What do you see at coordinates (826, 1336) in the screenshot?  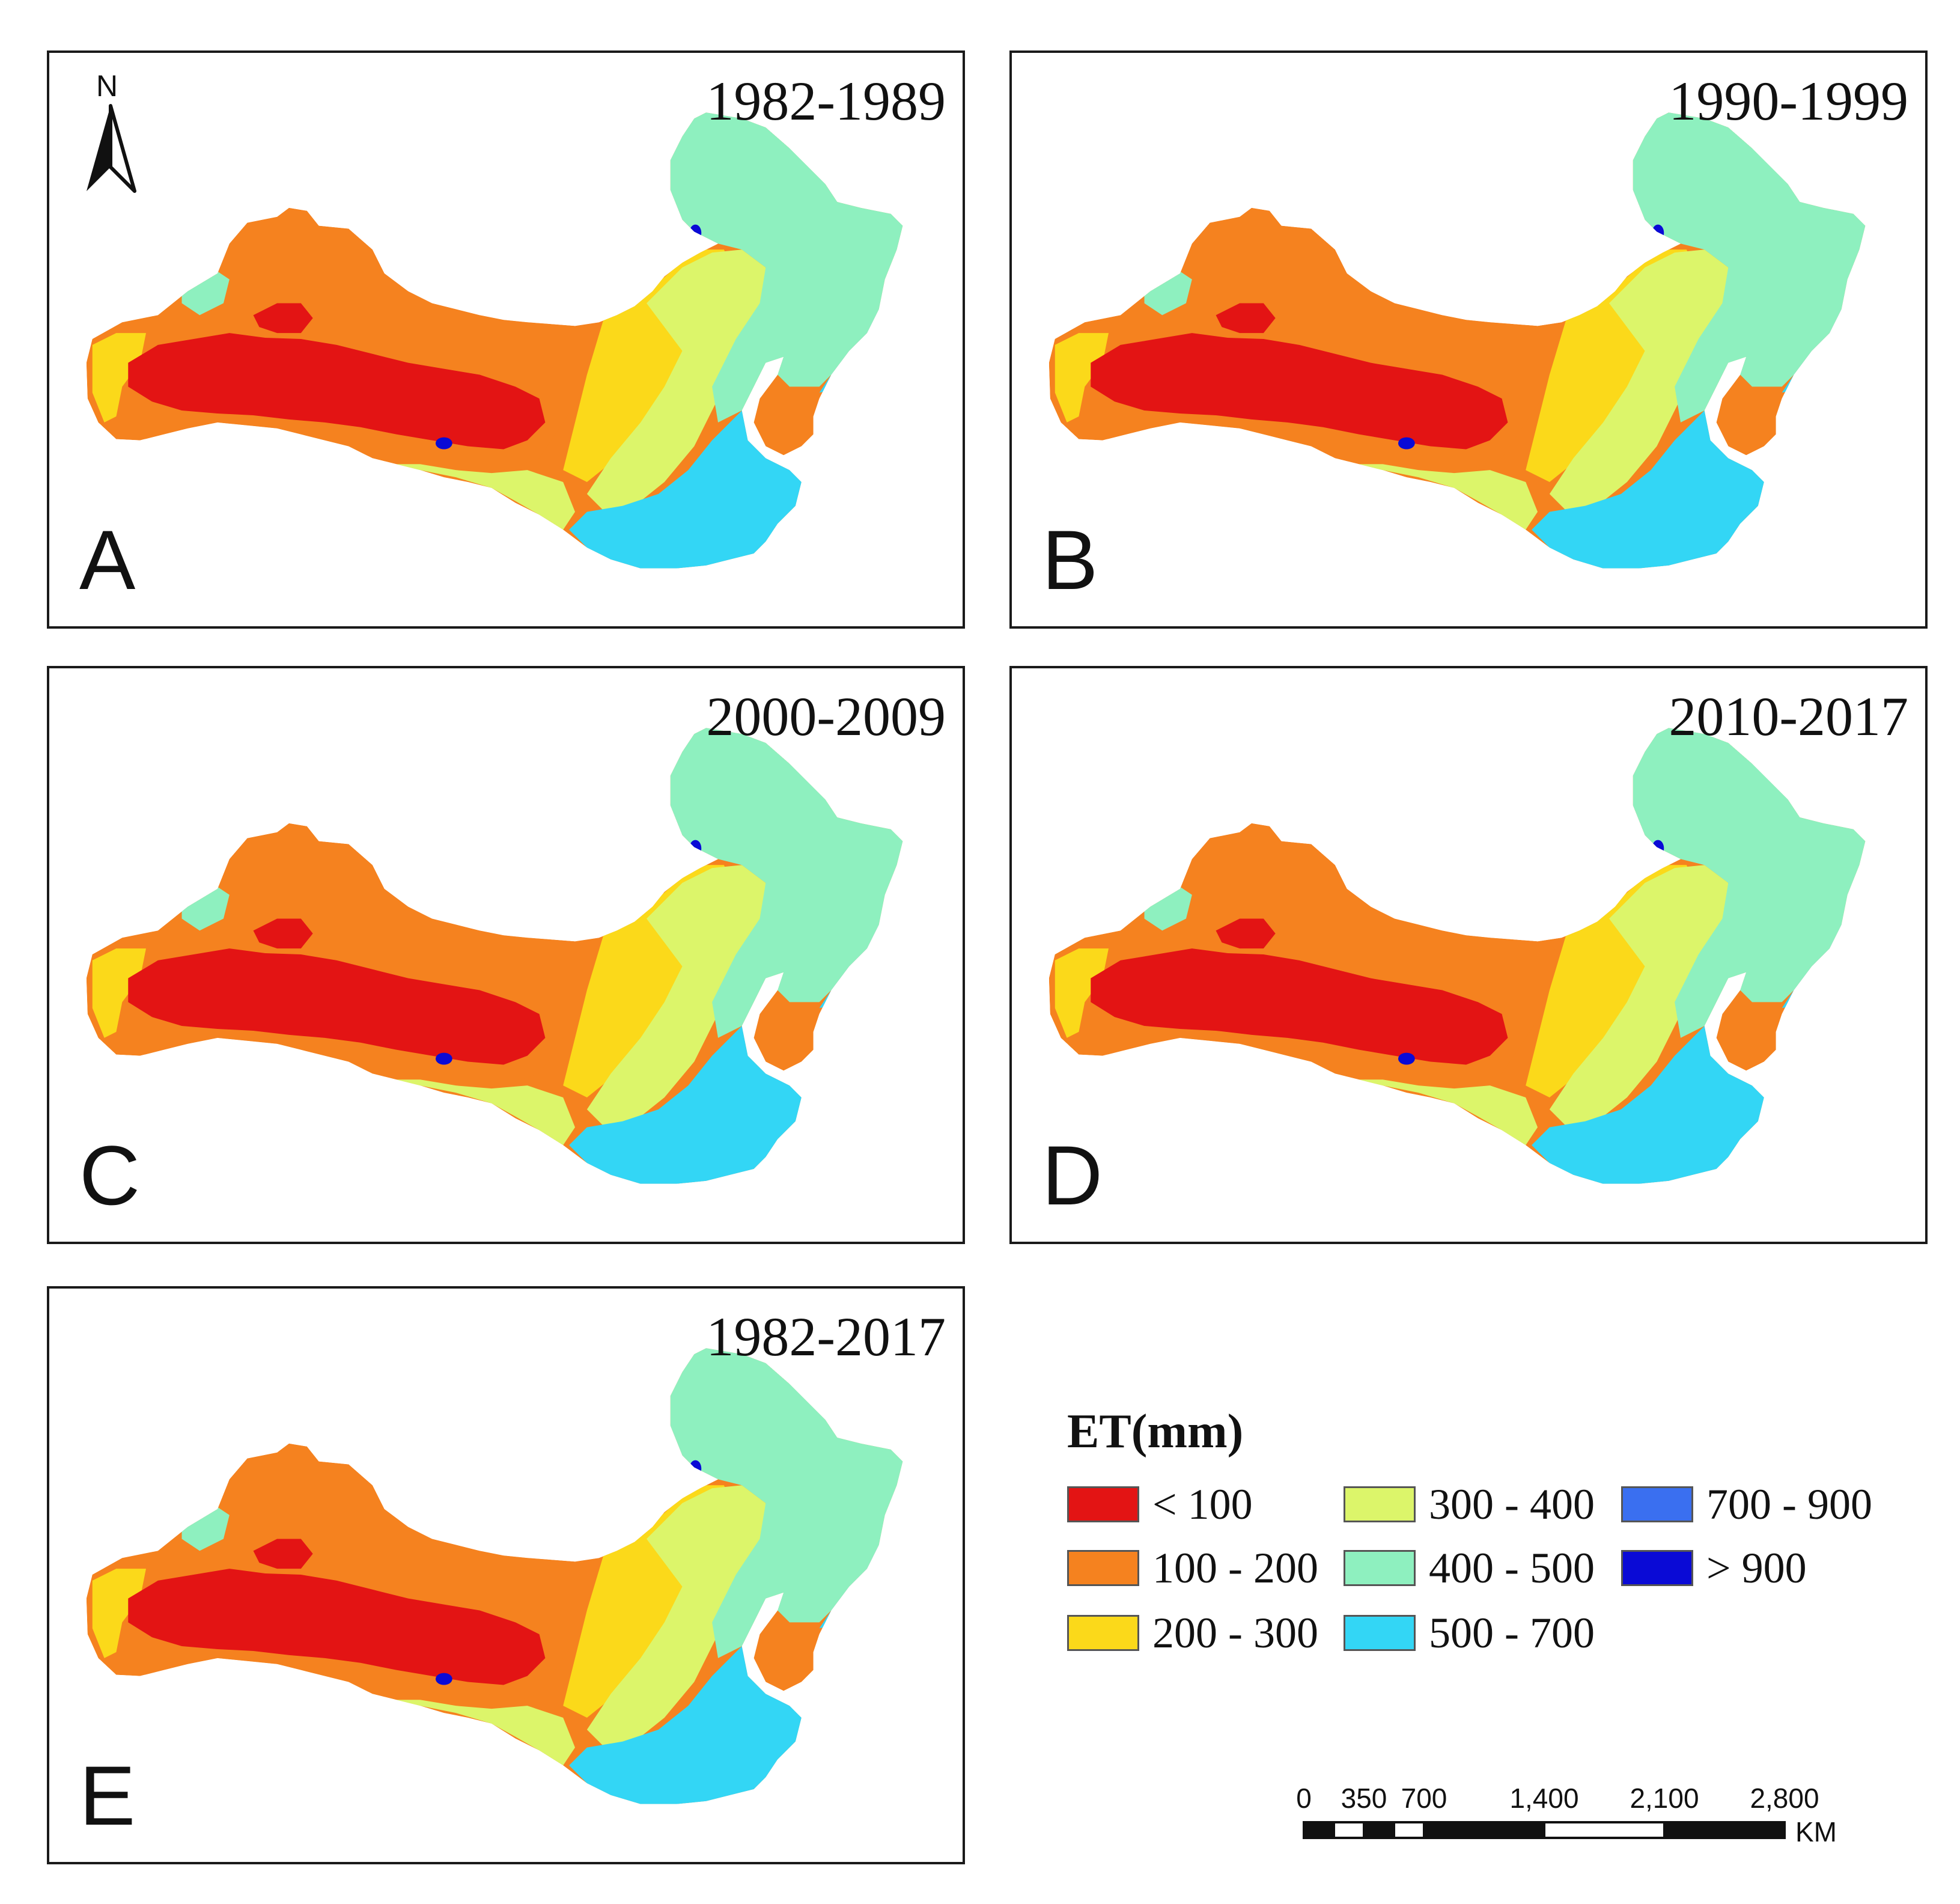 I see `panel-period-label: 1982-2017` at bounding box center [826, 1336].